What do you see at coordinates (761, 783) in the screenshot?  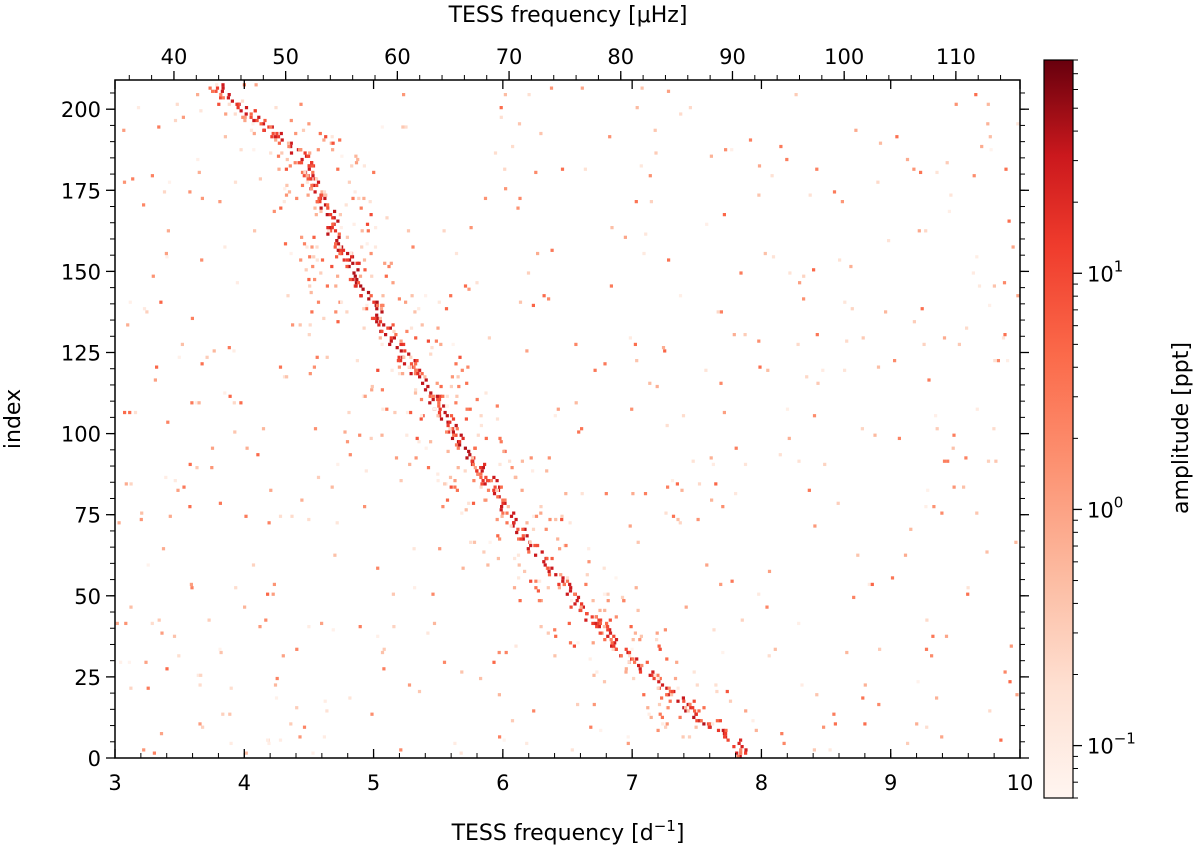 I see `x-tick-label: 8` at bounding box center [761, 783].